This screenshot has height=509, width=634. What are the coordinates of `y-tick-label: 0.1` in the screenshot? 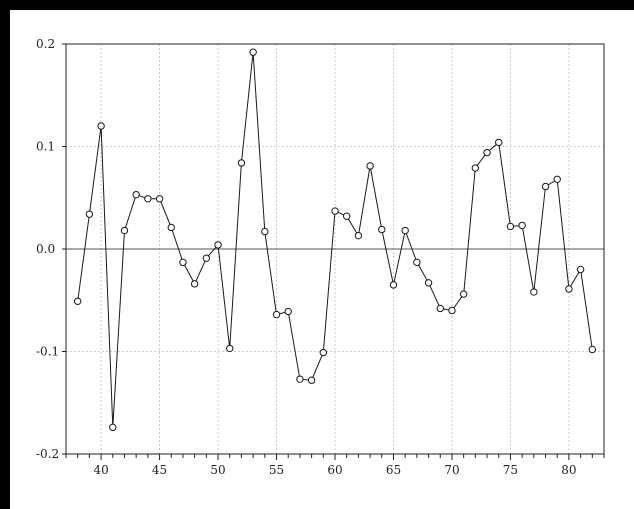 It's located at (45, 147).